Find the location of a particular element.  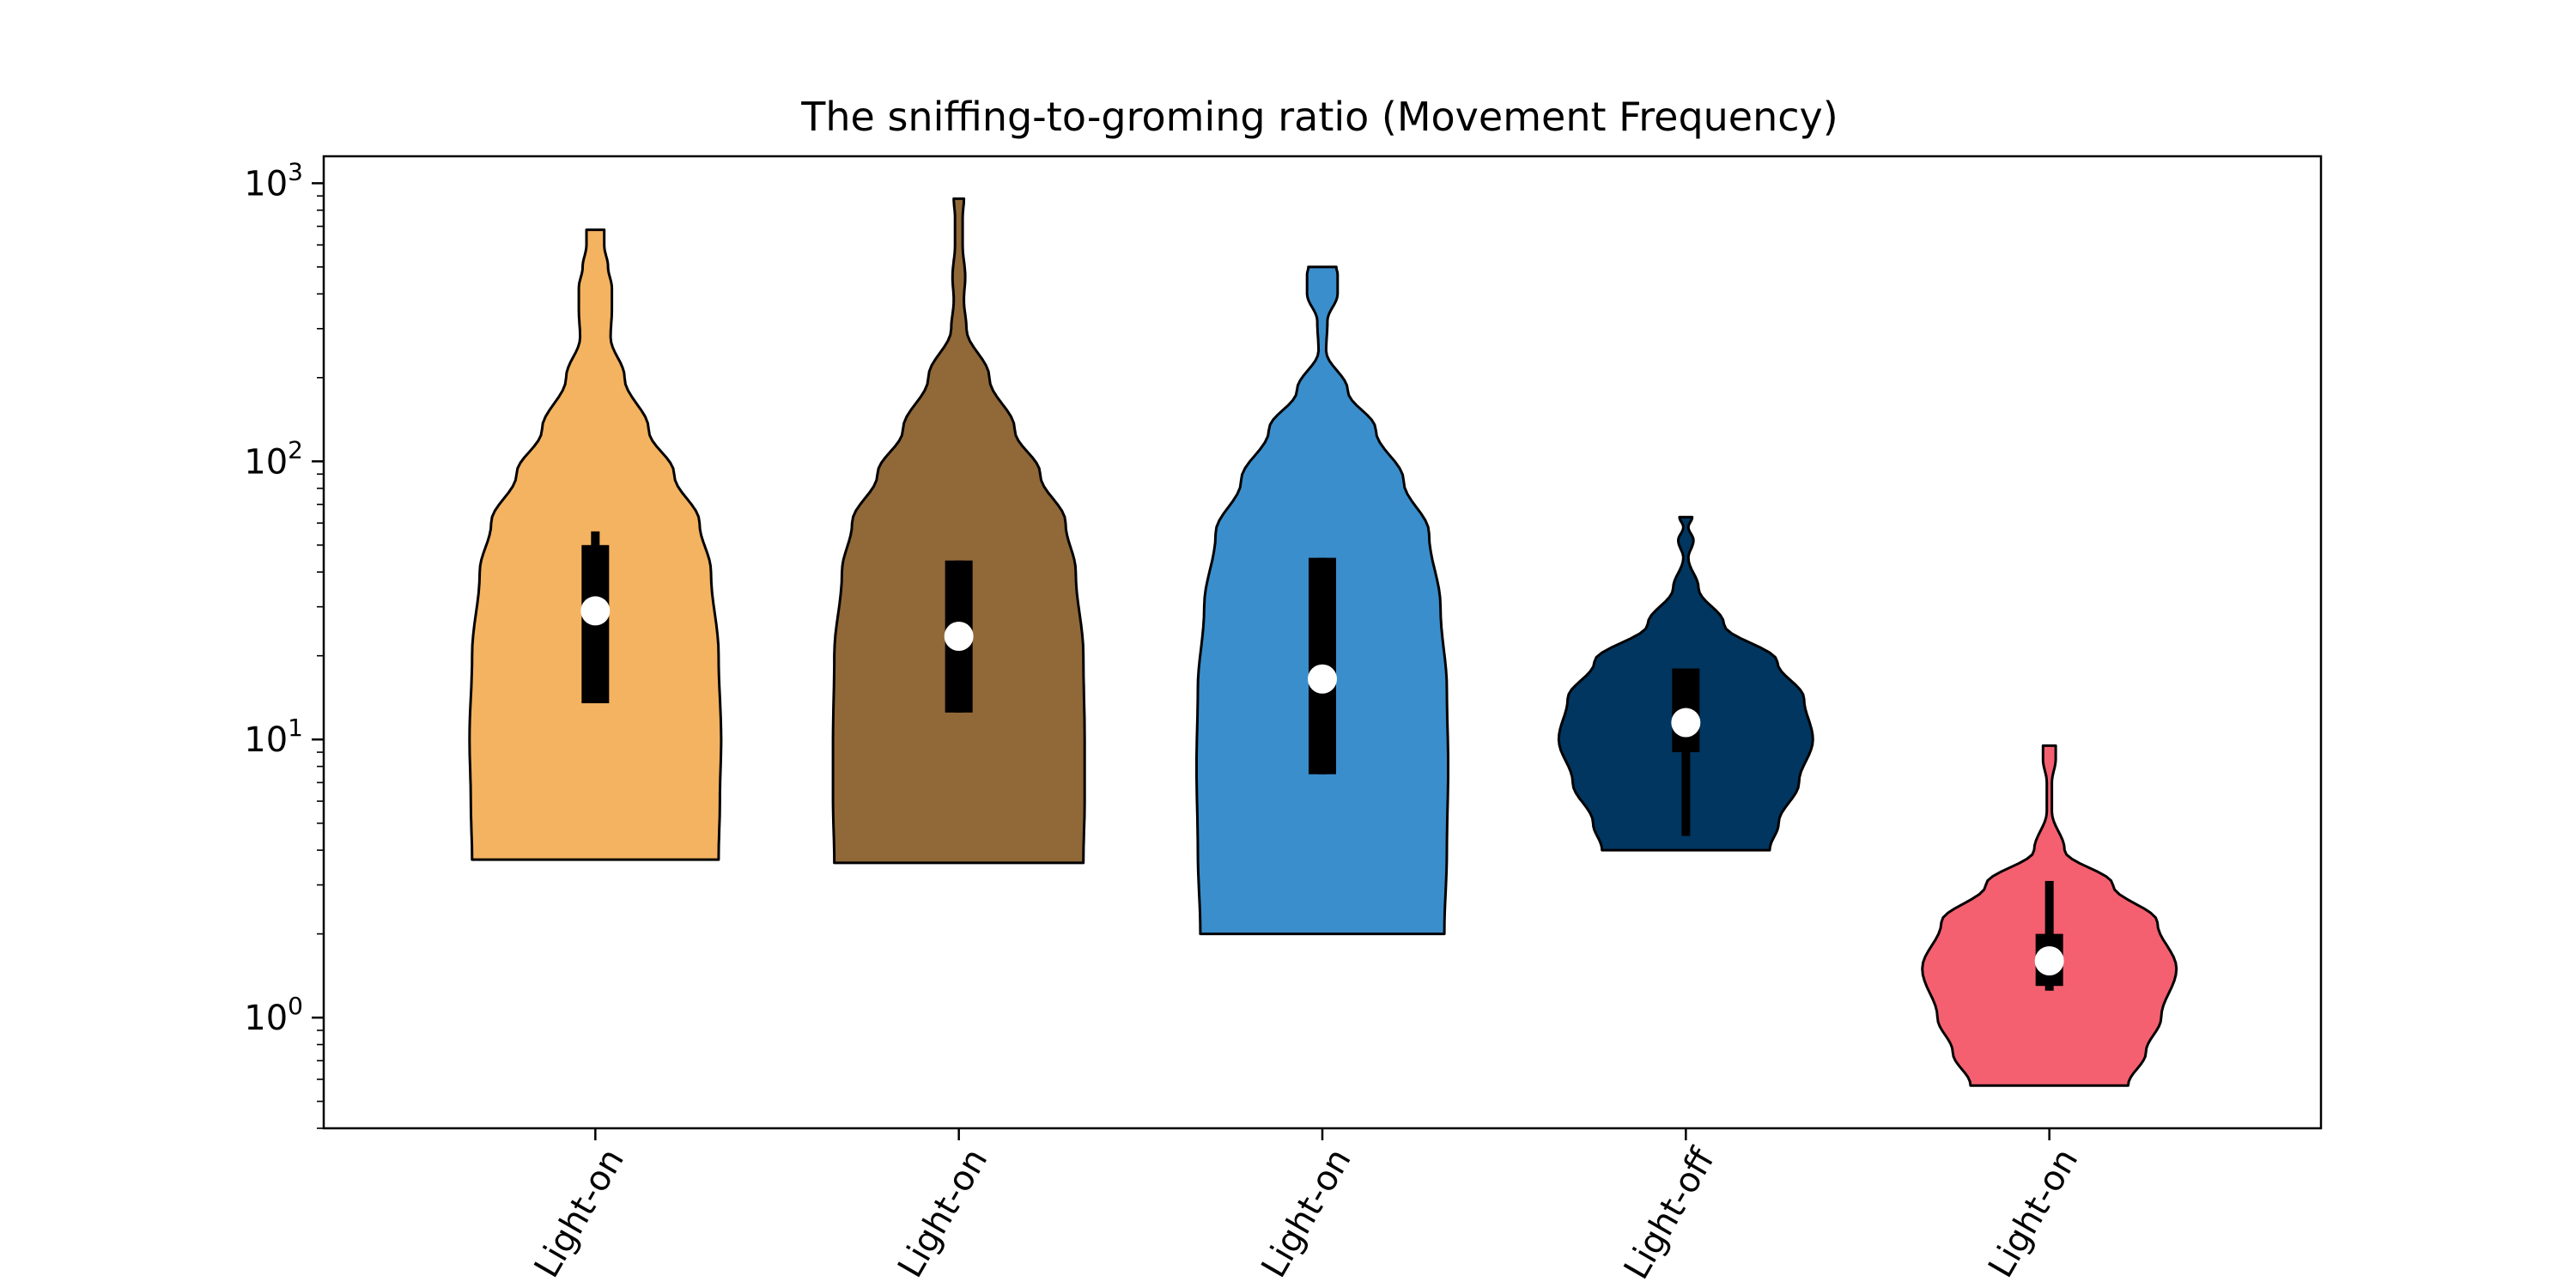

y-tick-label: 10¹ is located at coordinates (273, 737).